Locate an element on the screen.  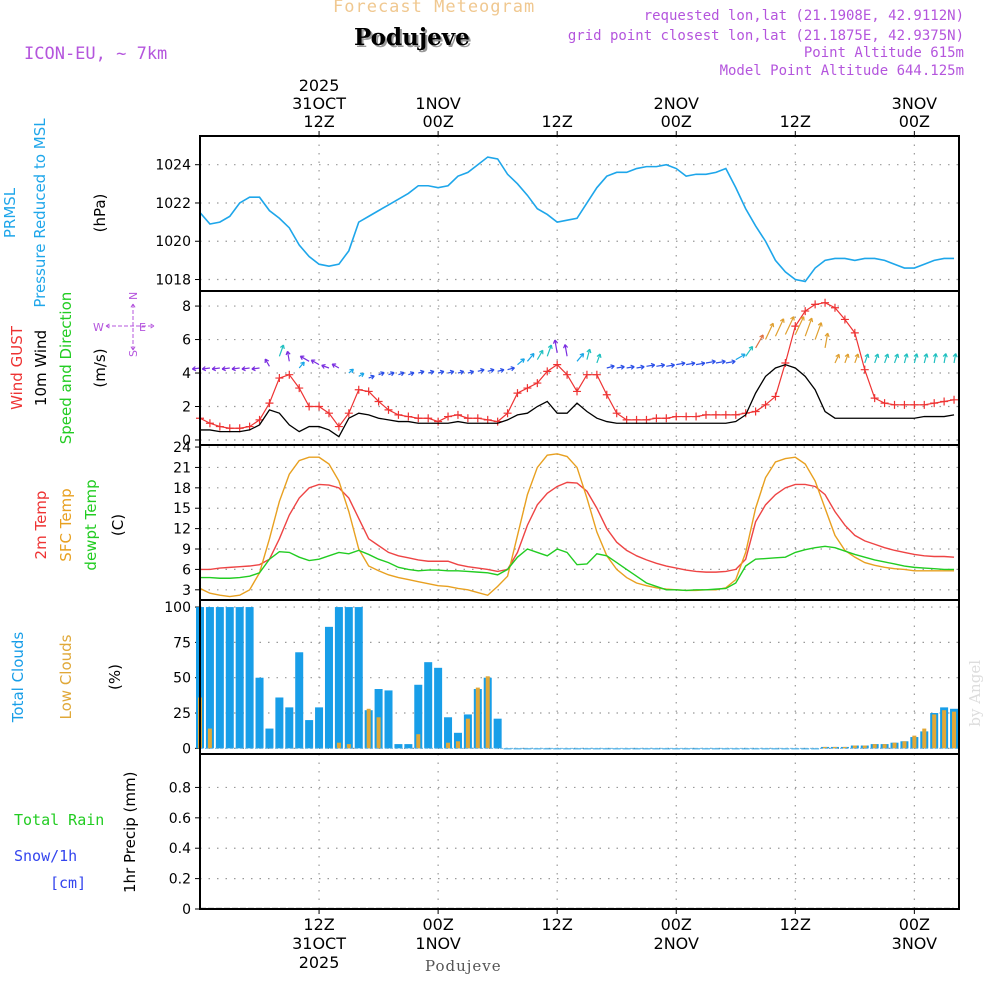
y-tick-label: 0 is located at coordinates (186, 910).